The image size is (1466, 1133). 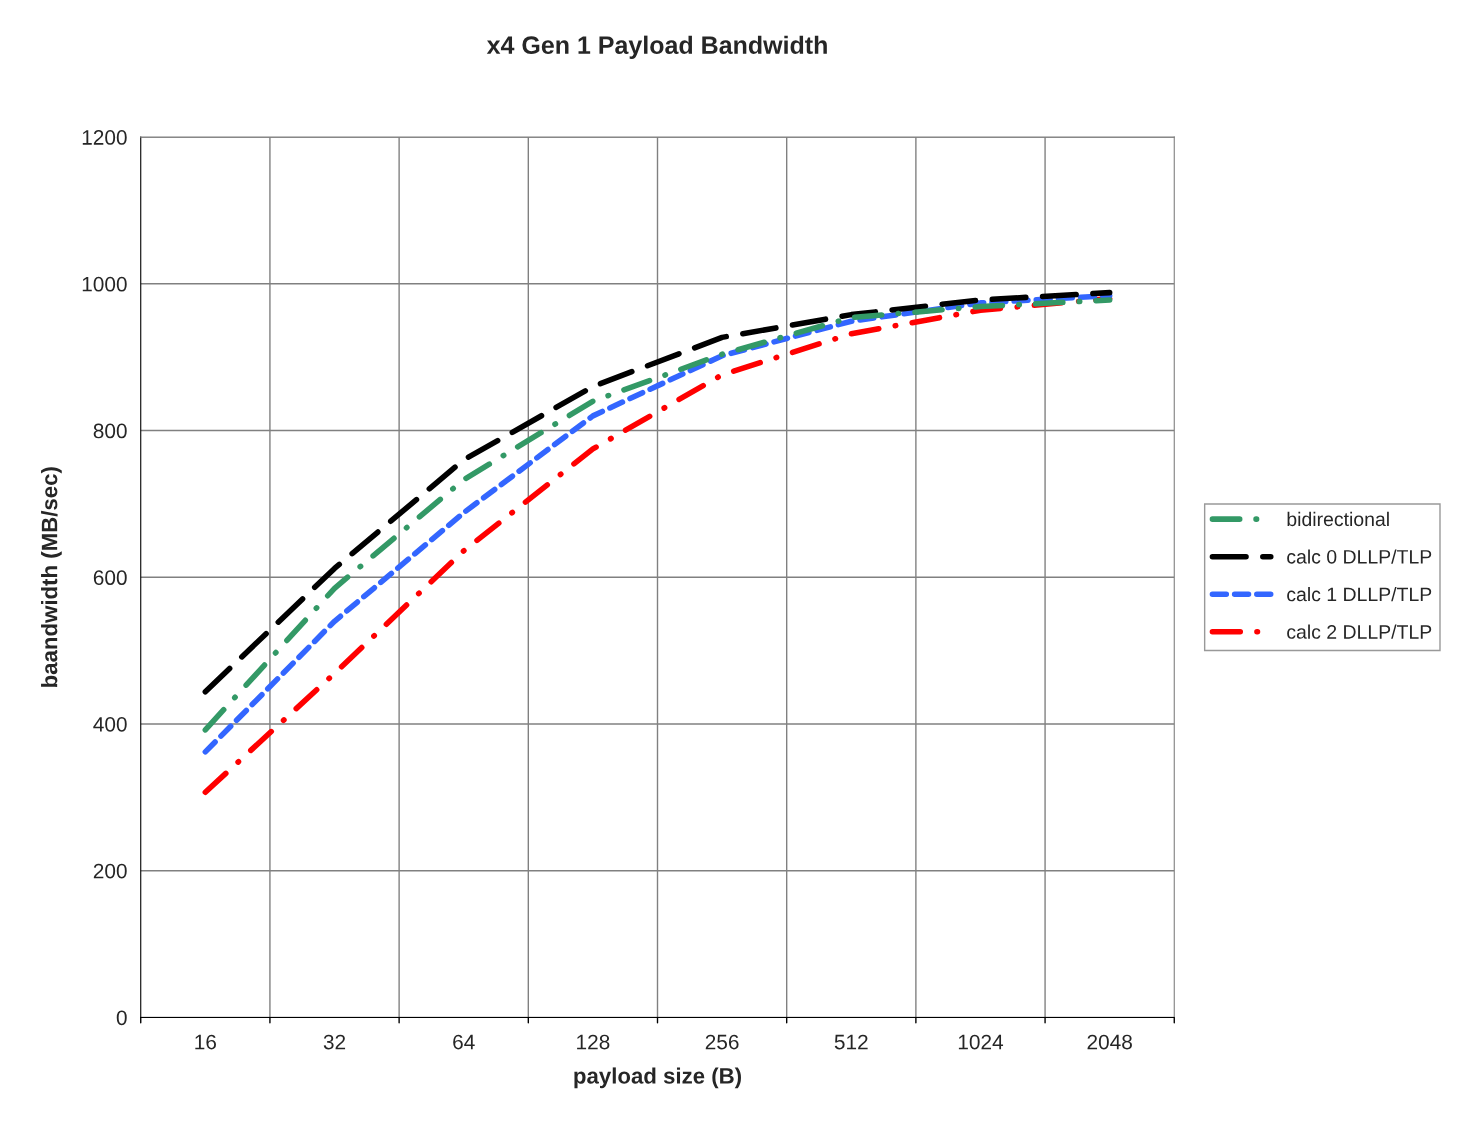 I want to click on legend-label: calc 0 DLLP/TLP, so click(x=1359, y=556).